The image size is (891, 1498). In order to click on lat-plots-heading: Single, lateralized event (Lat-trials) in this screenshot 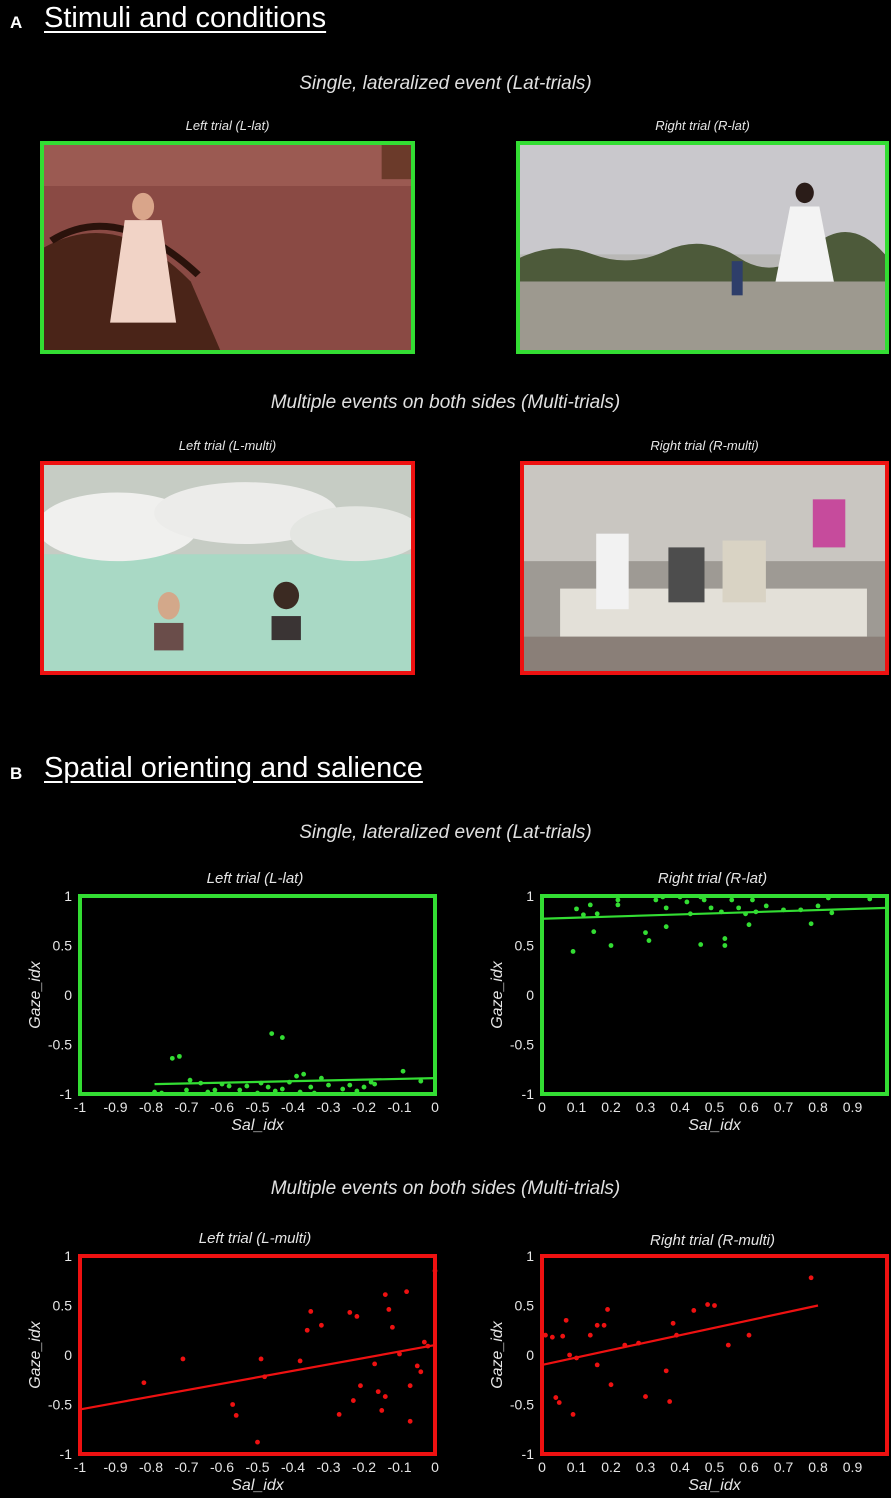, I will do `click(445, 832)`.